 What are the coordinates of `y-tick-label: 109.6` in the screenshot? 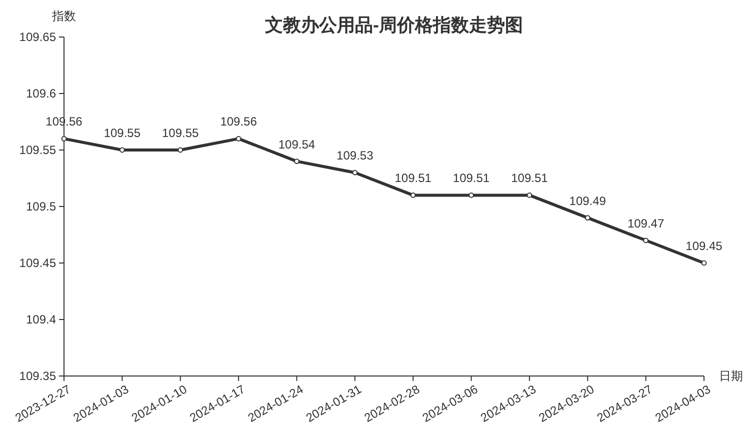 It's located at (41, 93).